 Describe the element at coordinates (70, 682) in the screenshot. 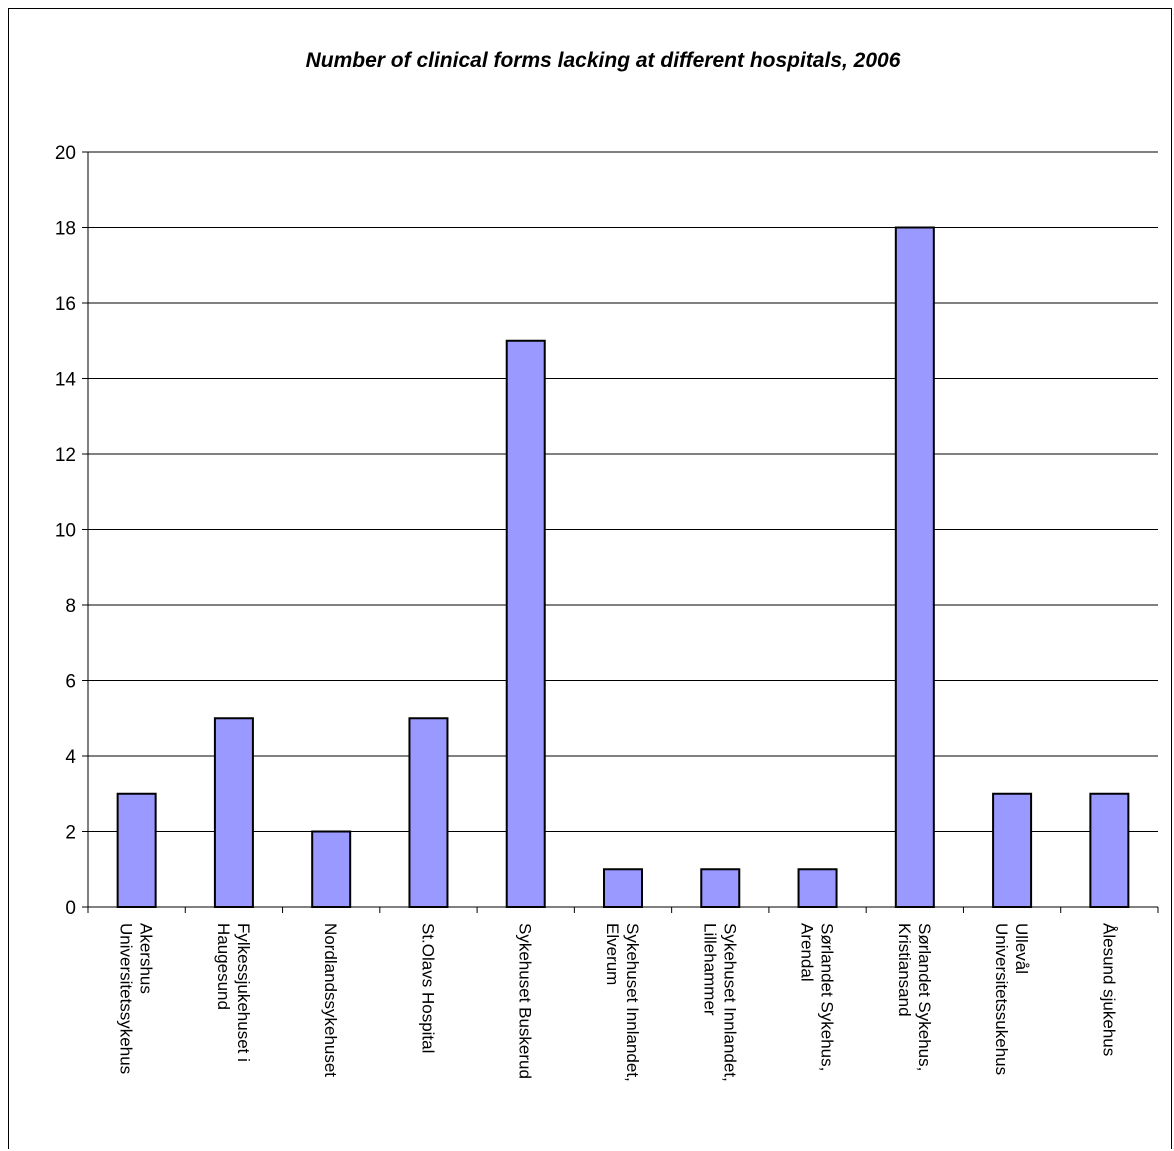

I see `y-tick-label: 6` at that location.